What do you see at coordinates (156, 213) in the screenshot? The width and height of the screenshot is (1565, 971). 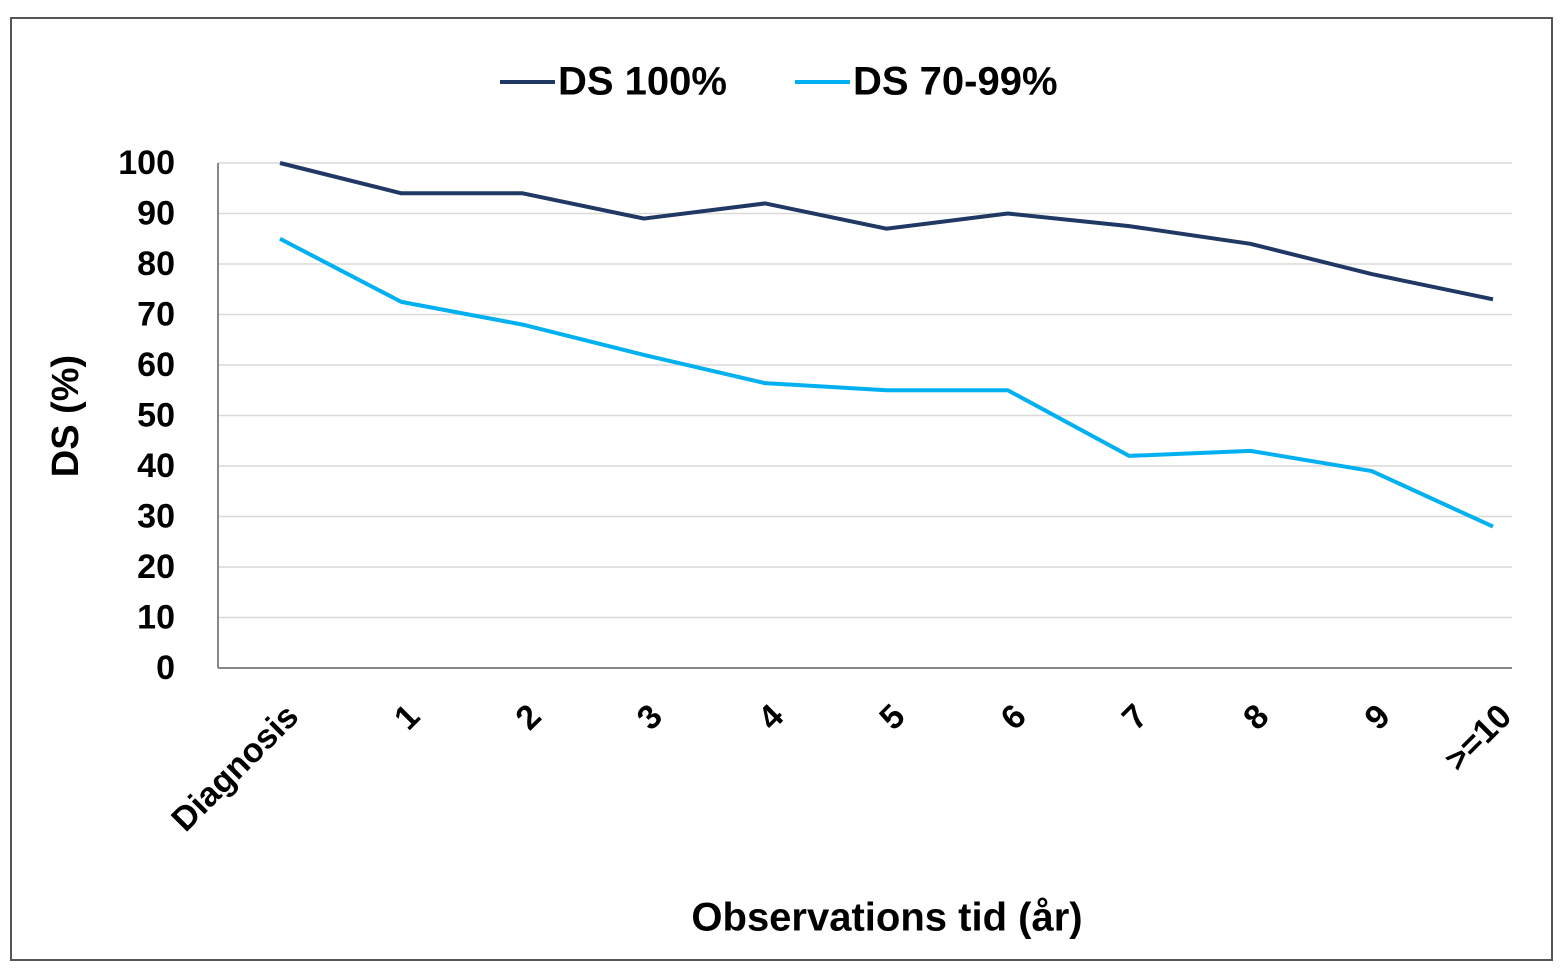 I see `y-tick-label: 90` at bounding box center [156, 213].